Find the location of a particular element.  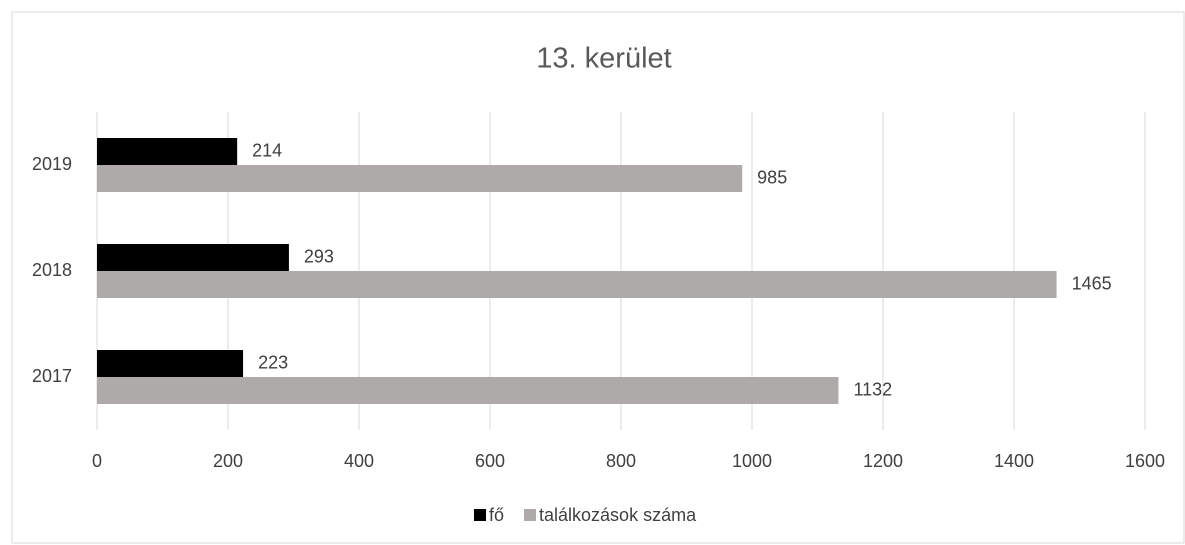

data-label: 293 is located at coordinates (319, 256).